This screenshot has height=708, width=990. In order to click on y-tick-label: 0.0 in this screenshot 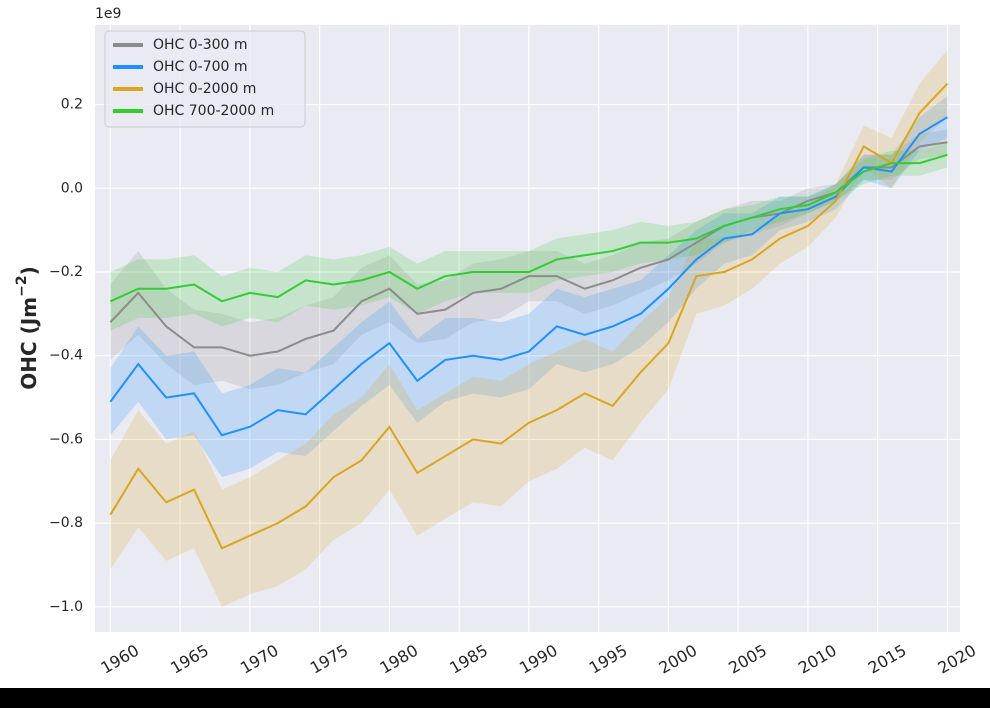, I will do `click(72, 188)`.